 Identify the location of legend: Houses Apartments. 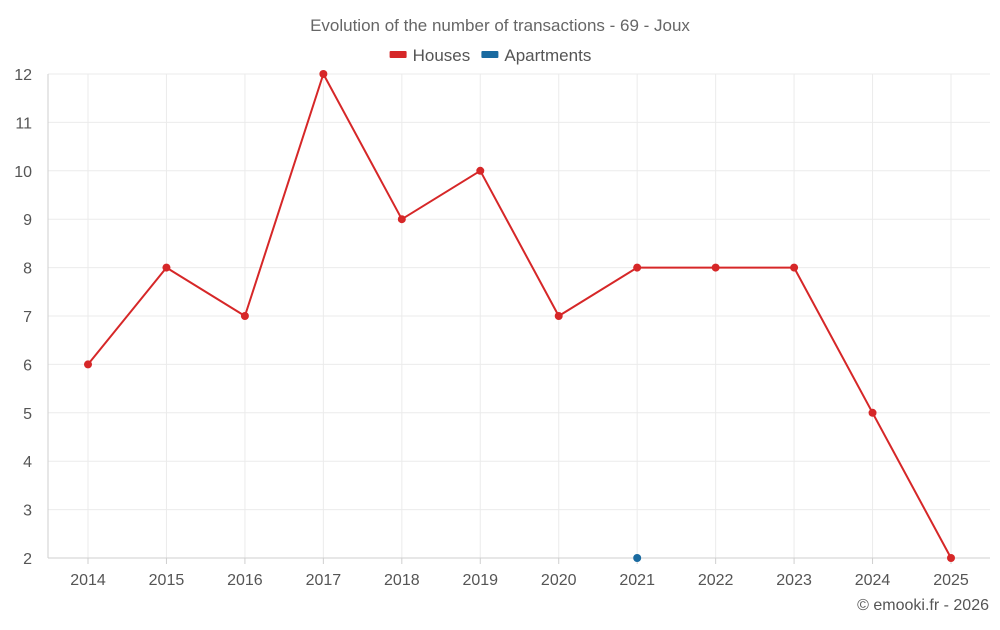
(490, 55).